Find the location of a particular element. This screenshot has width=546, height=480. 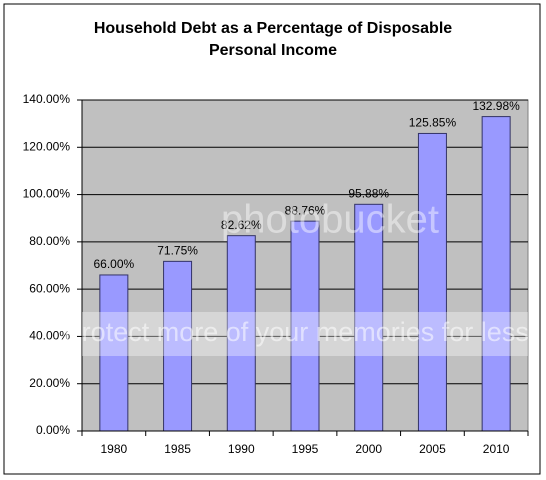

data-label: 82.62% is located at coordinates (241, 225).